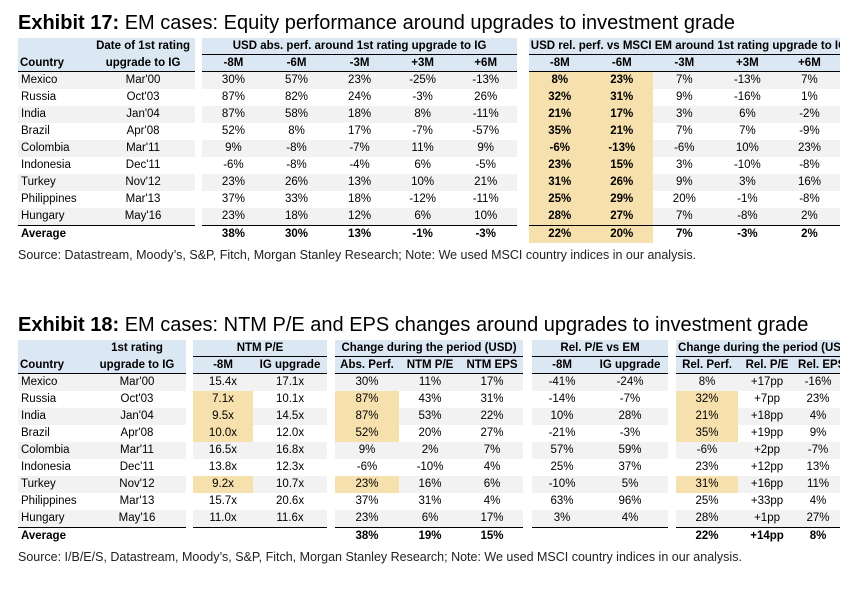 Image resolution: width=851 pixels, height=598 pixels. Describe the element at coordinates (223, 450) in the screenshot. I see `value-cell: 16.5x` at that location.